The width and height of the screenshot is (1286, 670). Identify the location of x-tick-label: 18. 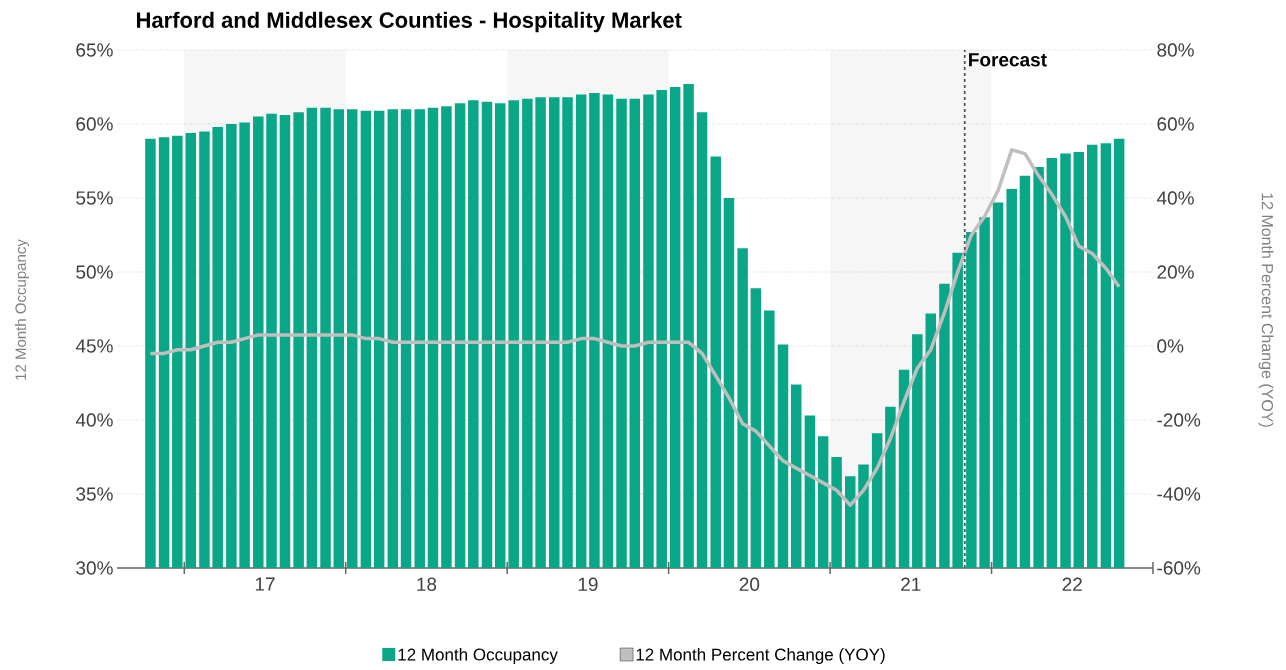
(427, 584).